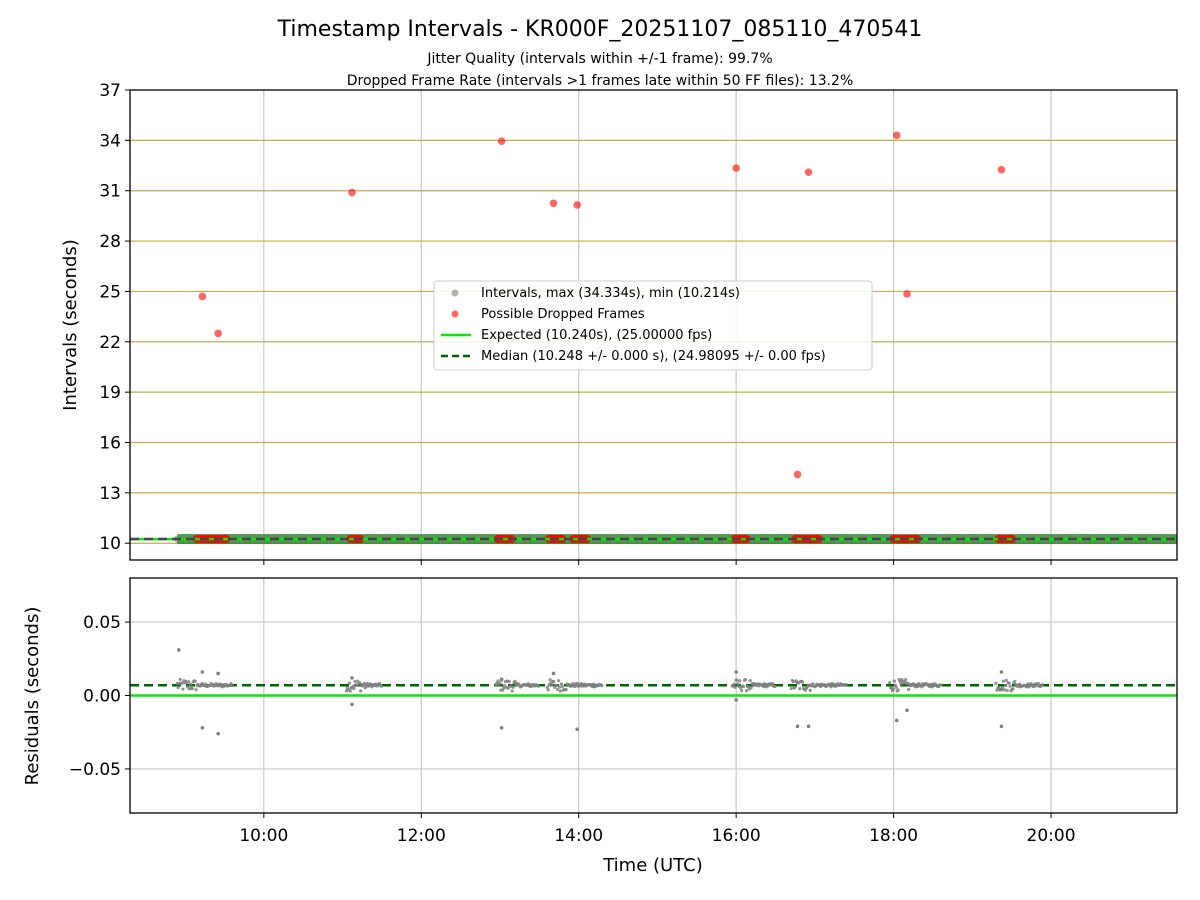  I want to click on legend-label-expected: Expected (10.240s), (25.00000 fps), so click(596, 335).